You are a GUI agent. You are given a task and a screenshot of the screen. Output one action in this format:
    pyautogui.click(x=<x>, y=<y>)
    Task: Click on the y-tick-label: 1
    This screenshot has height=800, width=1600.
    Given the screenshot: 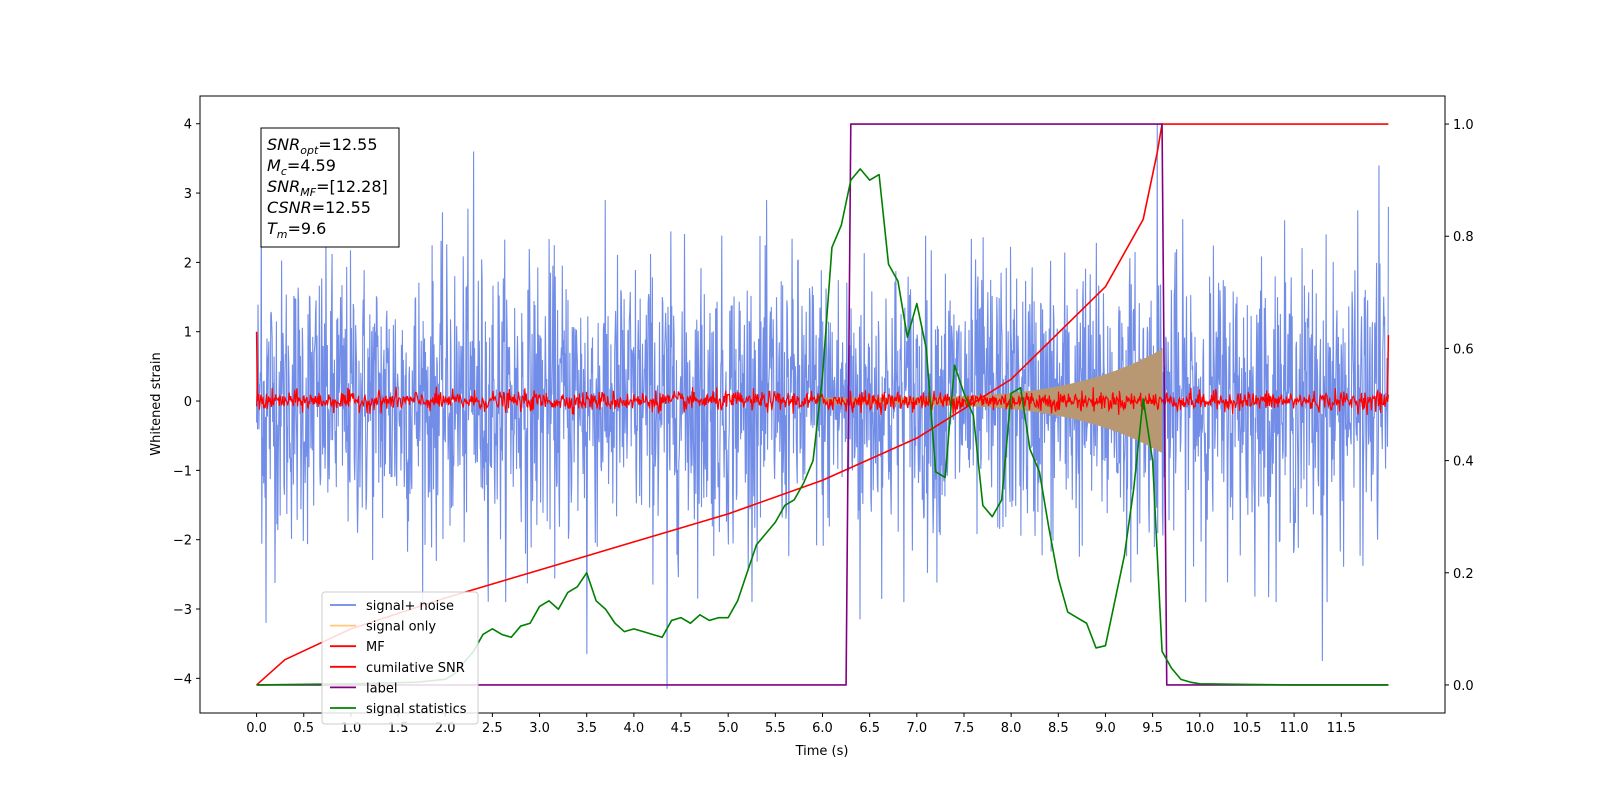 What is the action you would take?
    pyautogui.click(x=188, y=333)
    